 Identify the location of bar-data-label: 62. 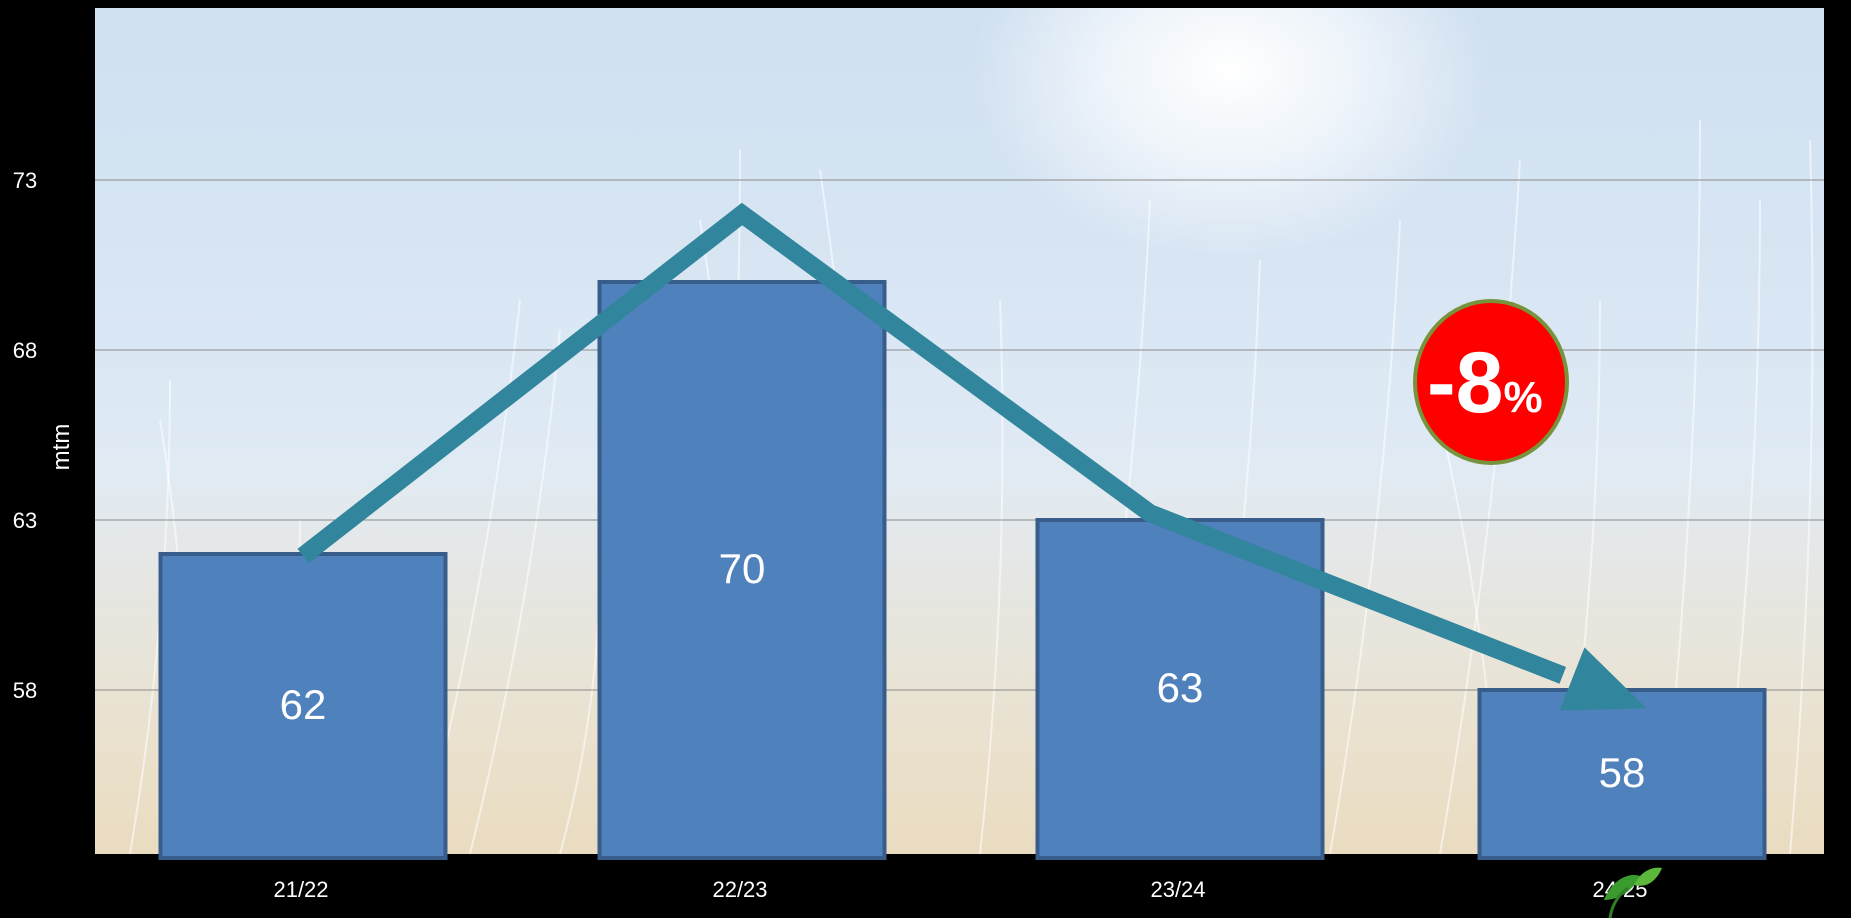
(303, 704).